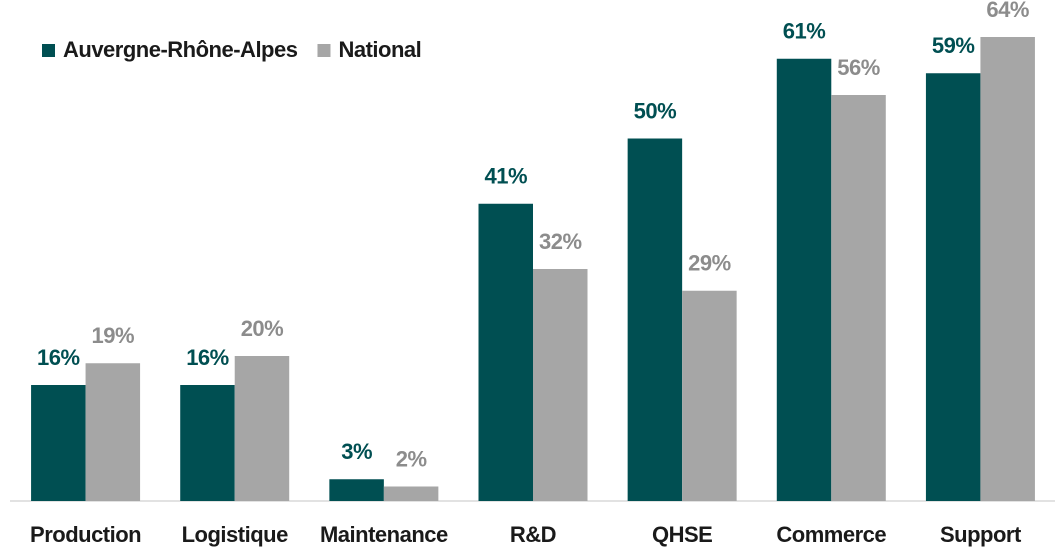 The width and height of the screenshot is (1059, 551). Describe the element at coordinates (709, 263) in the screenshot. I see `data-label: 29%` at that location.